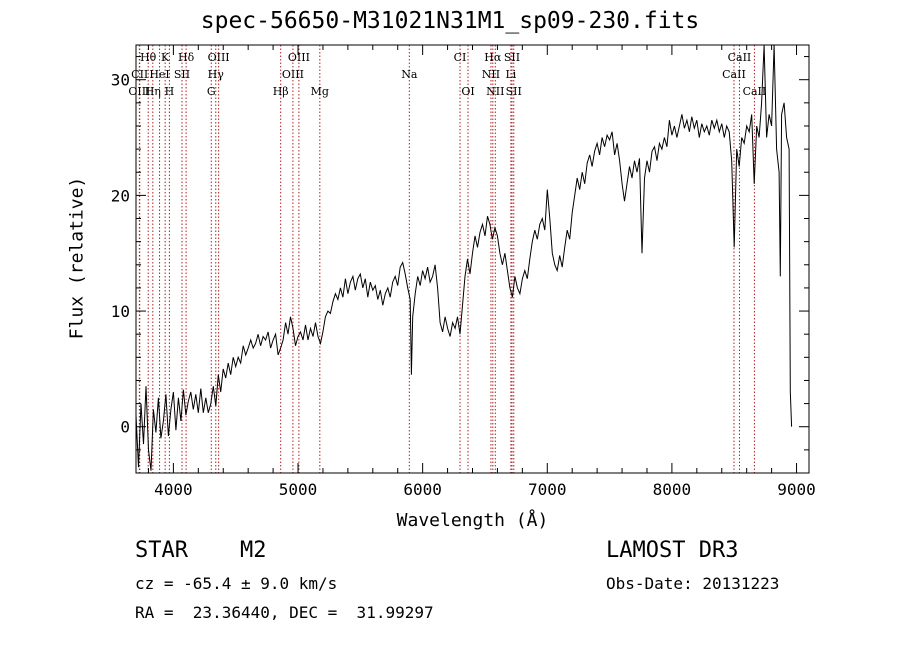  What do you see at coordinates (159, 74) in the screenshot?
I see `marker-label-10: HeI` at bounding box center [159, 74].